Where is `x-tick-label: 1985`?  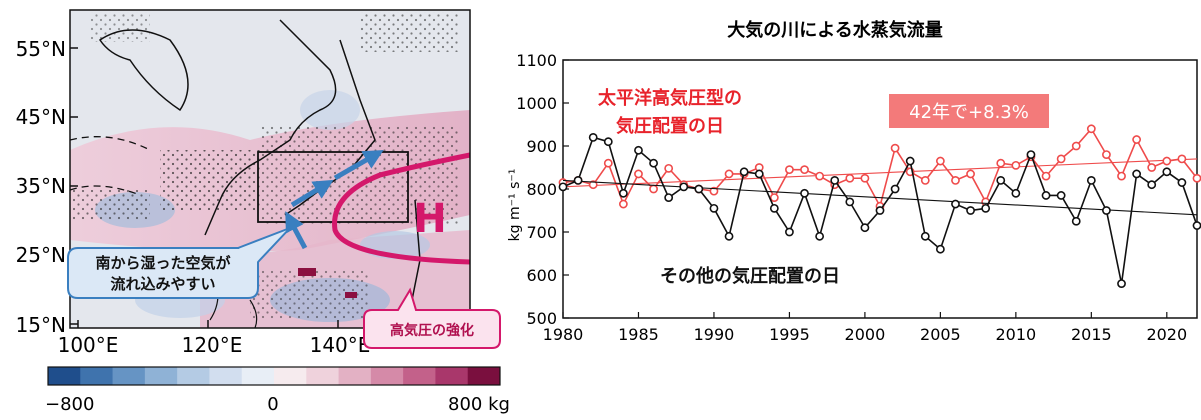 x-tick-label: 1985 is located at coordinates (638, 334).